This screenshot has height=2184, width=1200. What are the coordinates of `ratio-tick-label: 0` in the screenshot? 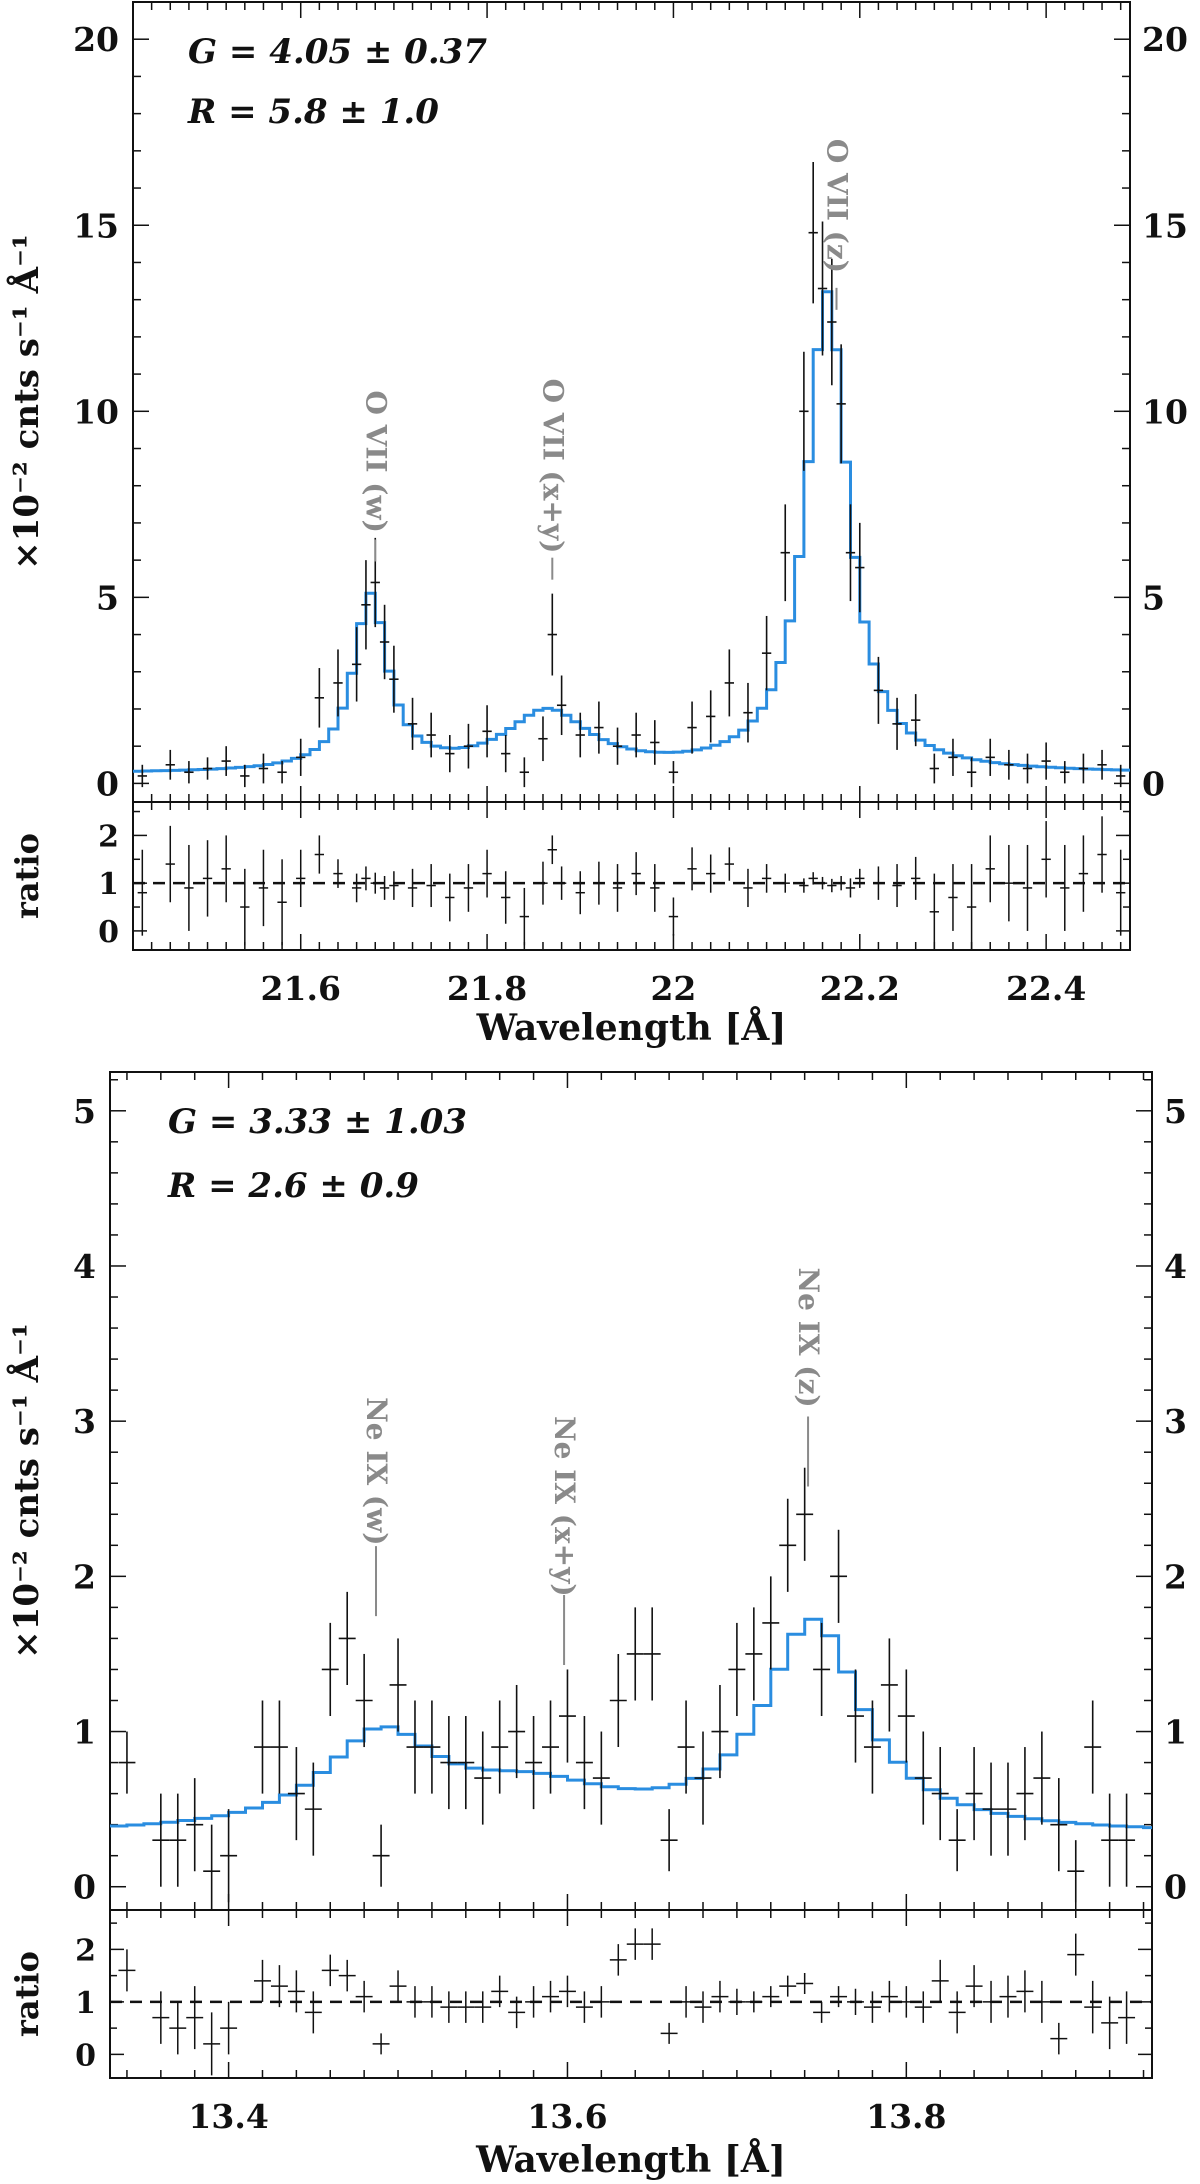 It's located at (108, 932).